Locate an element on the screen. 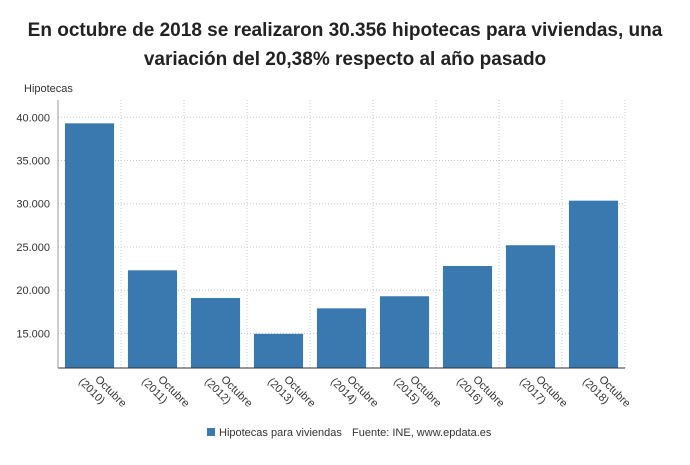  legend-swatch is located at coordinates (211, 432).